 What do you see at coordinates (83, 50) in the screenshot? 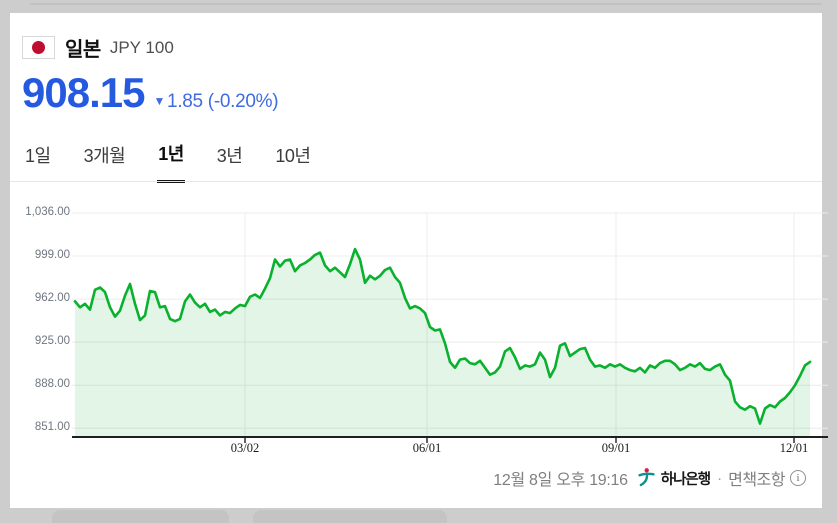
I see `country-name: 일본` at bounding box center [83, 50].